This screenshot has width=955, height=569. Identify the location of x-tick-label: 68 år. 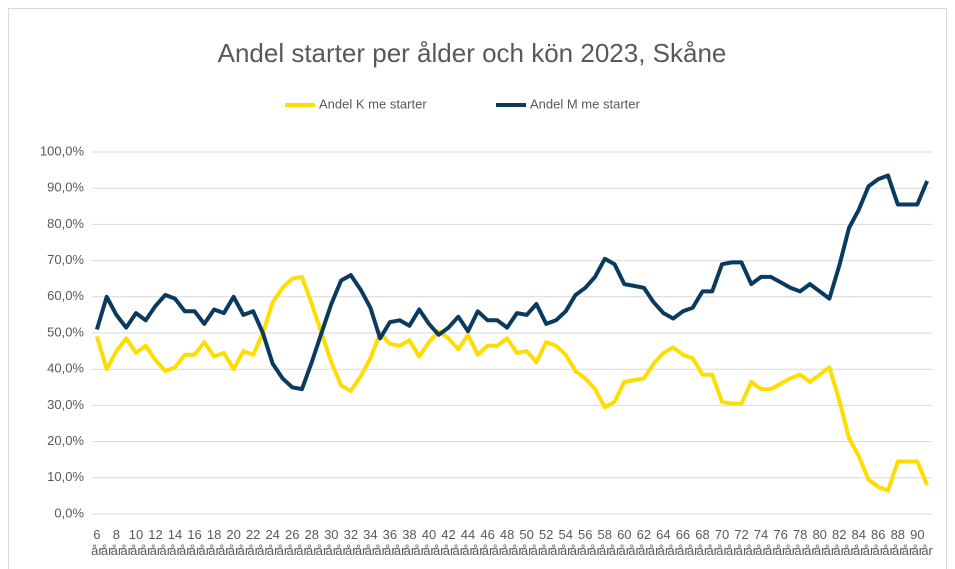
(702, 542).